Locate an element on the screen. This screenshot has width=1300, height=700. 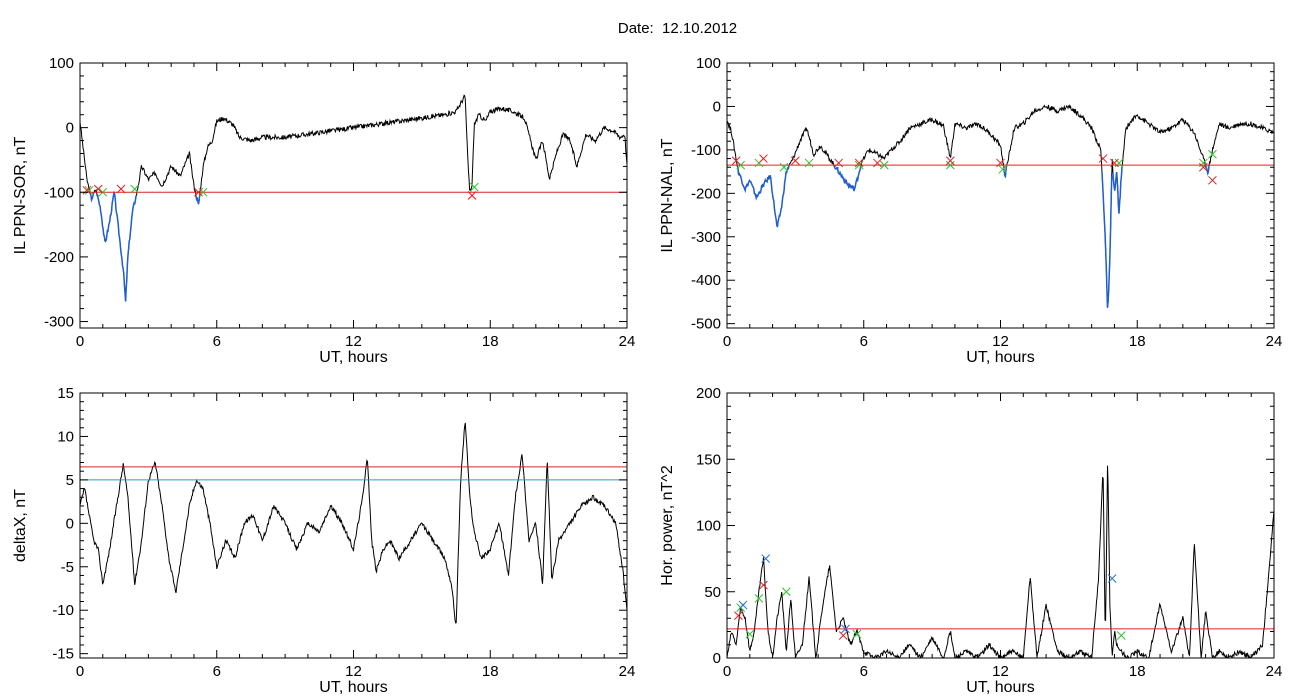
y-tick-label: 150 is located at coordinates (708, 459).